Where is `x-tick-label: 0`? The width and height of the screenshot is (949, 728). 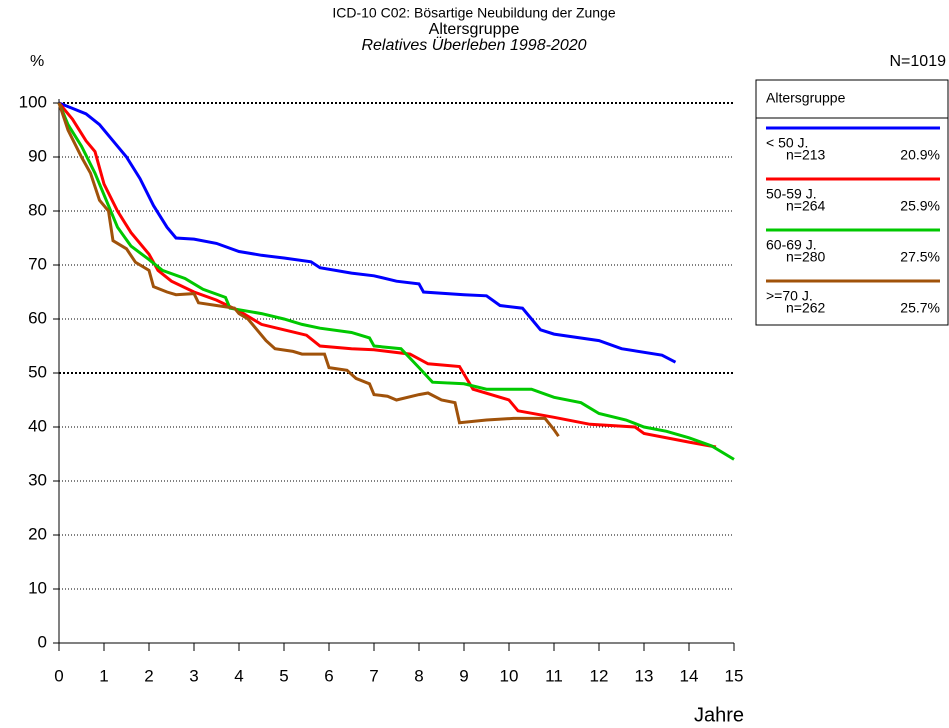 x-tick-label: 0 is located at coordinates (58, 675).